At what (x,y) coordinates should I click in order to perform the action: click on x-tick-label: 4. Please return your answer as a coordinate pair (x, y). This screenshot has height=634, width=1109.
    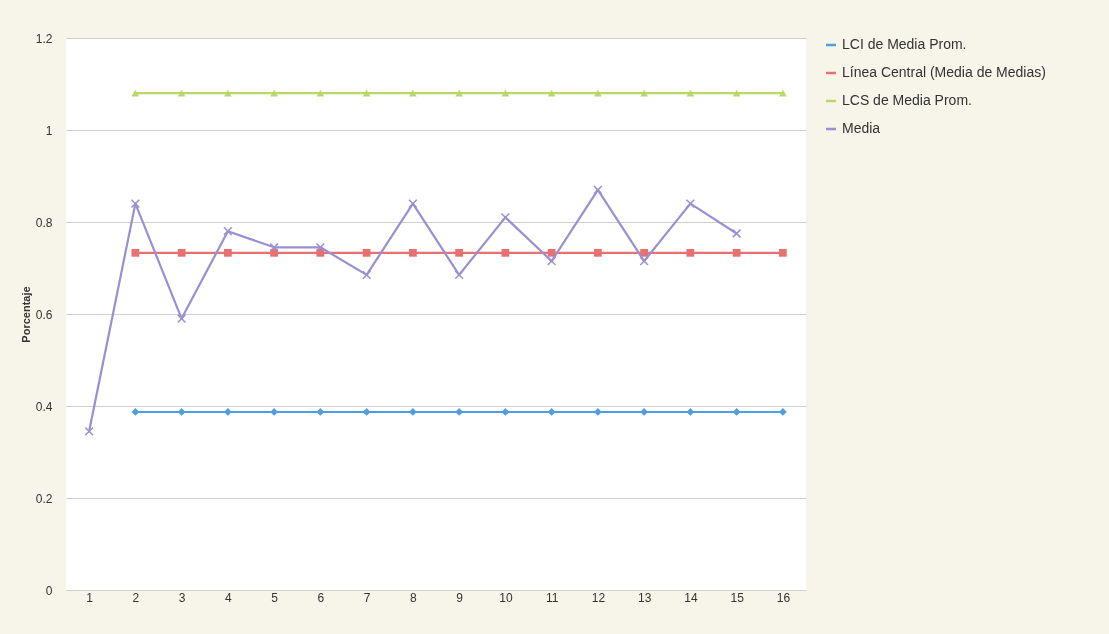
    Looking at the image, I should click on (229, 597).